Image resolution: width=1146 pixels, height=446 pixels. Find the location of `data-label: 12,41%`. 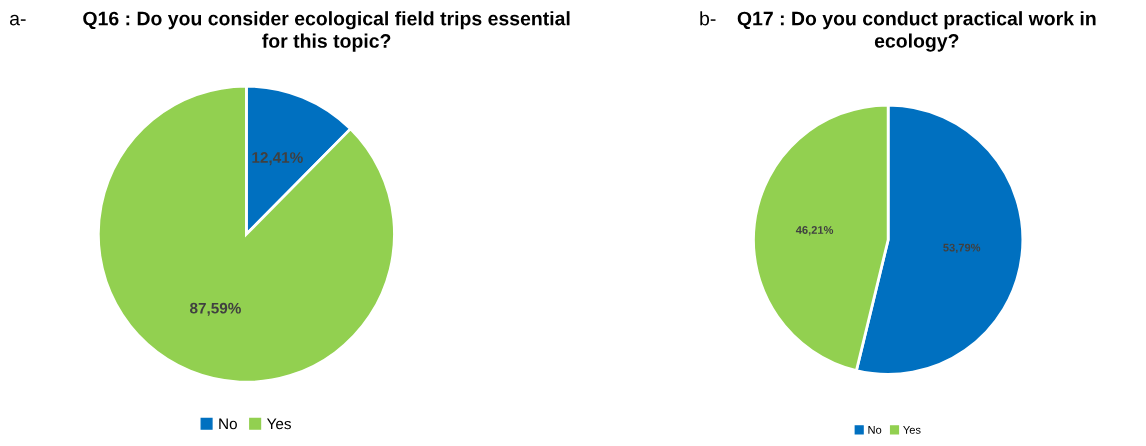

data-label: 12,41% is located at coordinates (277, 159).